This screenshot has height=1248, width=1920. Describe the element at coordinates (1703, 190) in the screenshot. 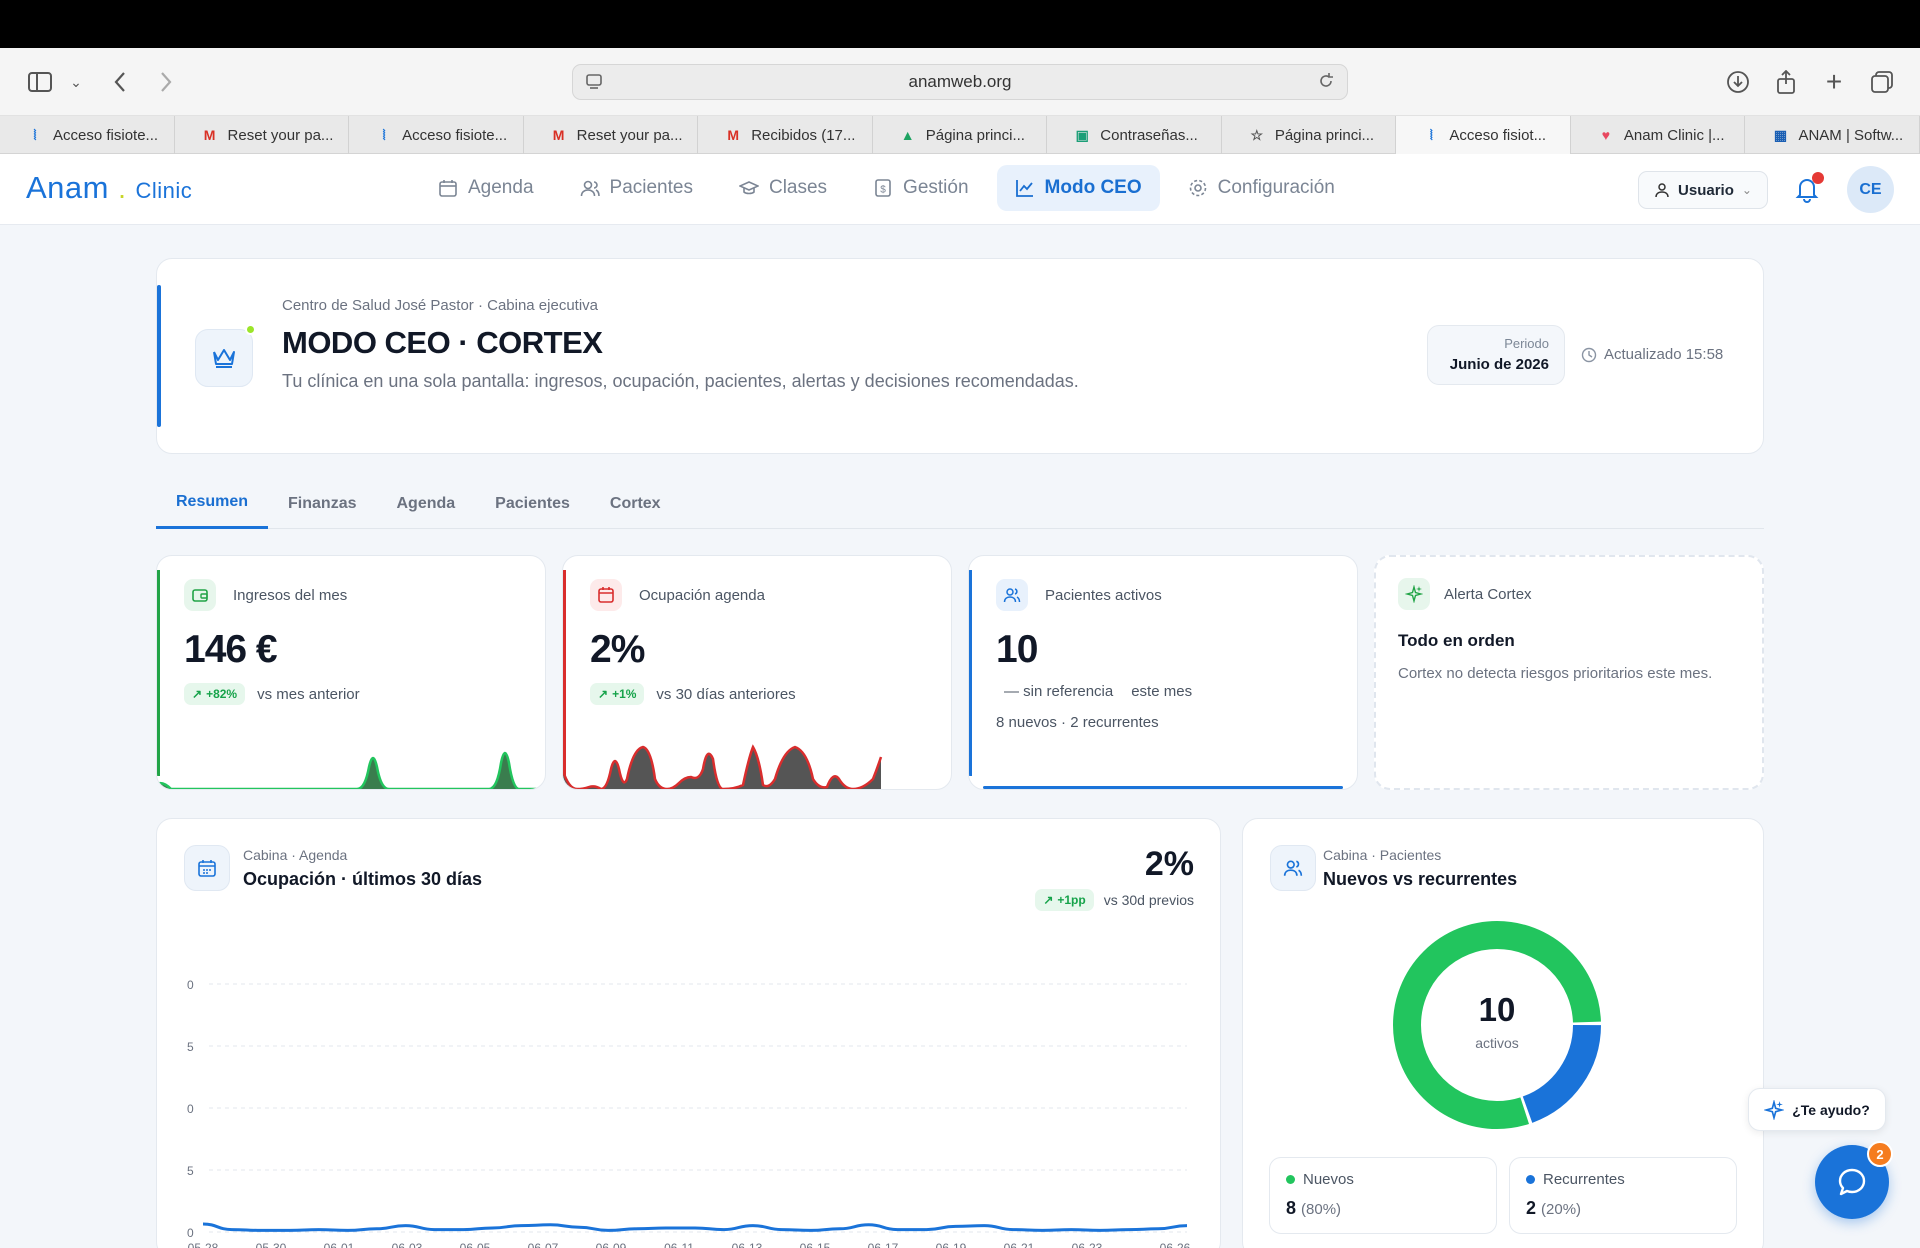

I see `user-menu-button: Usuario ⌄` at that location.